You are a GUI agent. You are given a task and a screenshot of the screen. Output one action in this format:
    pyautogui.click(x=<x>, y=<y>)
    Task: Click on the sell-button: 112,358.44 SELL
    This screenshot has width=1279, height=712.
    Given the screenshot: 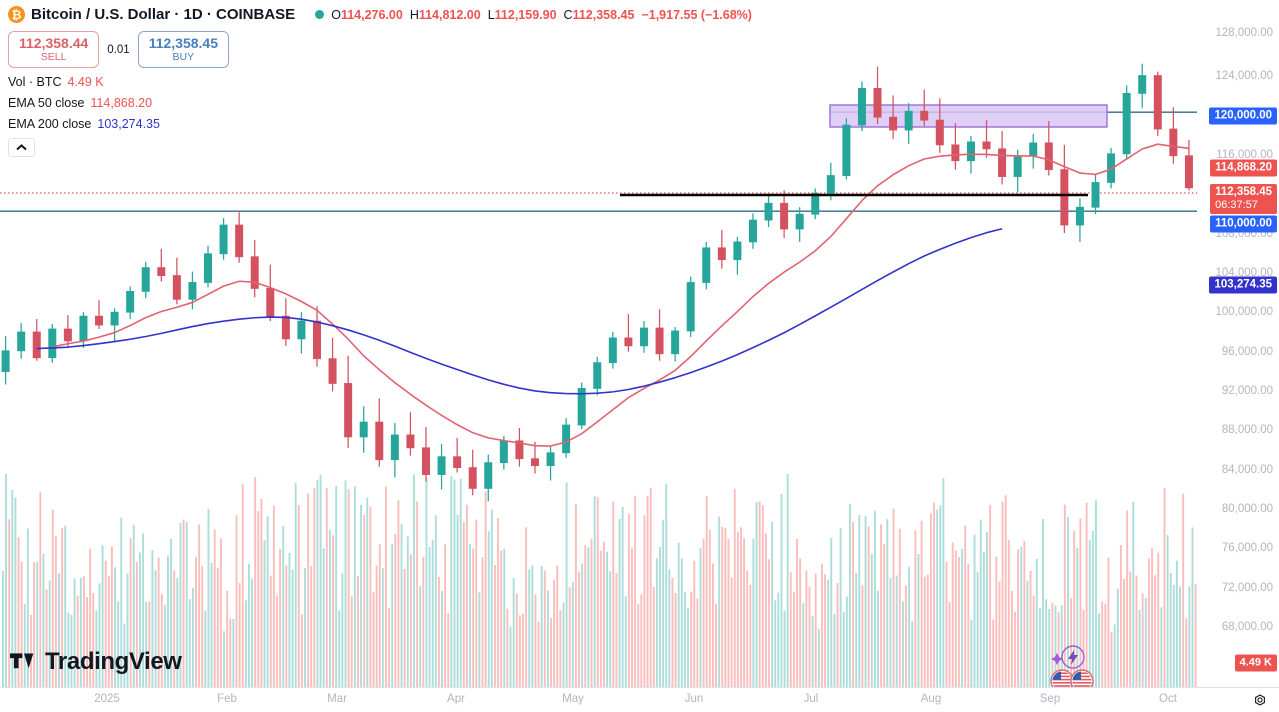 What is the action you would take?
    pyautogui.click(x=54, y=49)
    